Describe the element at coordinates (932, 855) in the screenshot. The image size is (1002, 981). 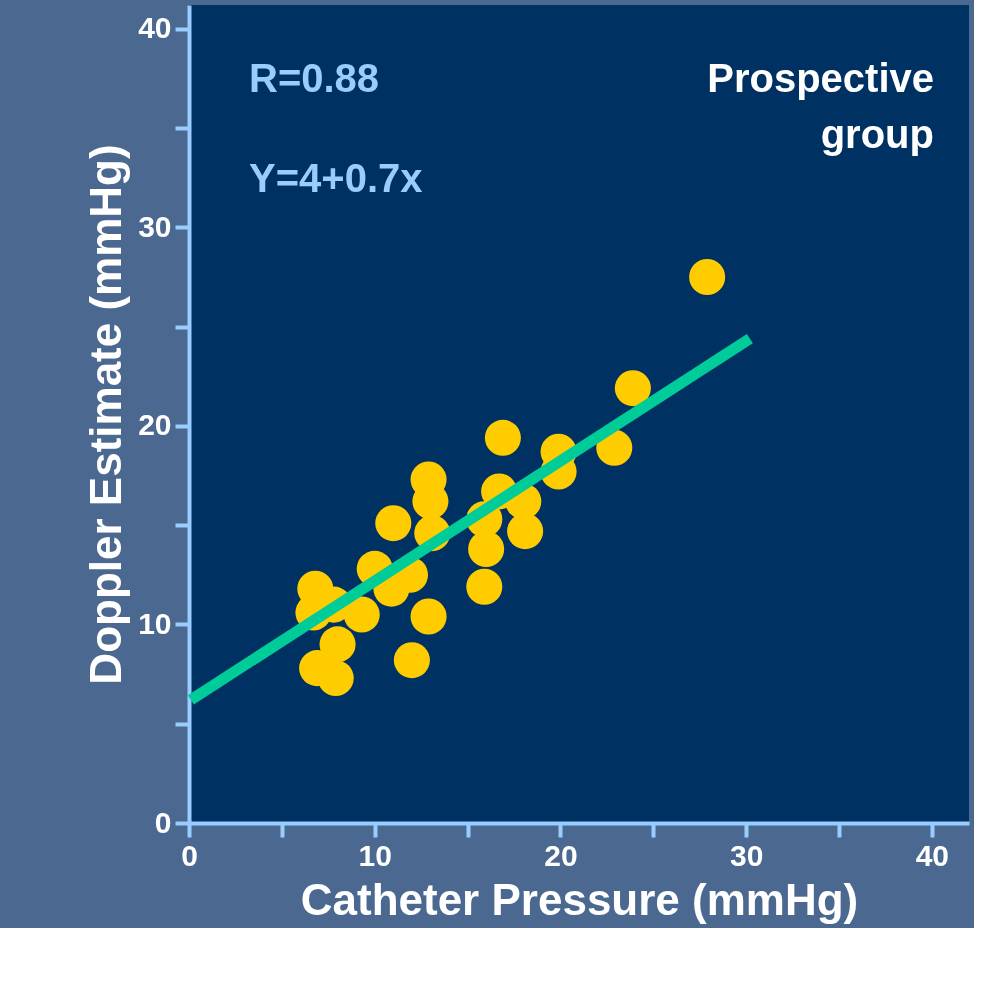
I see `x-tick-label: 40` at that location.